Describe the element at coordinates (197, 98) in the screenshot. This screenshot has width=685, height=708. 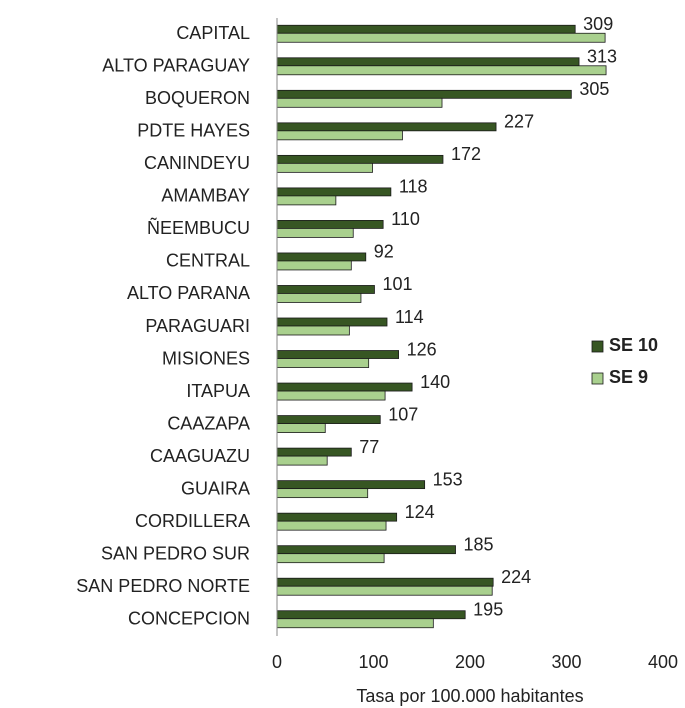
I see `y-tick-label: BOQUERON` at that location.